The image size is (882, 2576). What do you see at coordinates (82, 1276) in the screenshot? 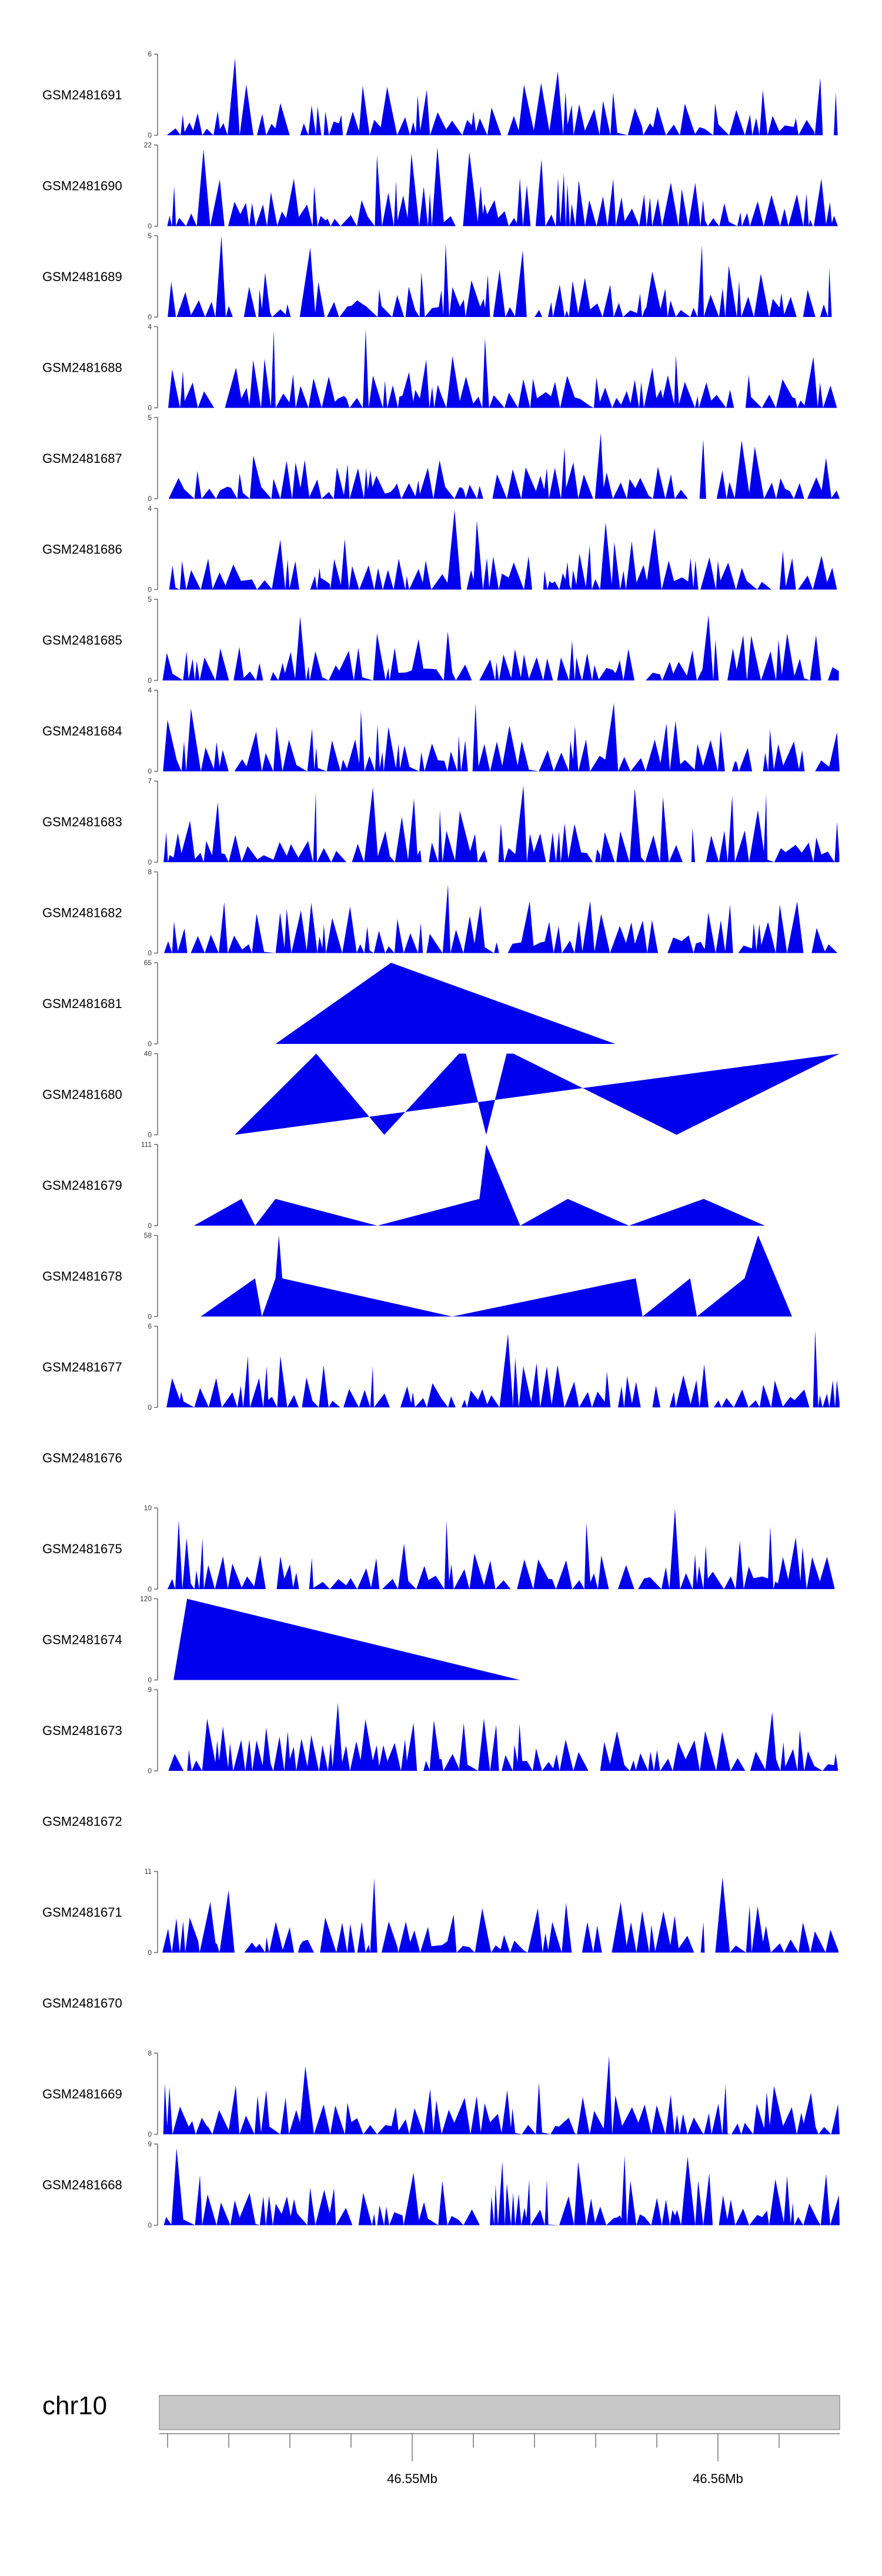
I see `track-label: GSM2481678` at bounding box center [82, 1276].